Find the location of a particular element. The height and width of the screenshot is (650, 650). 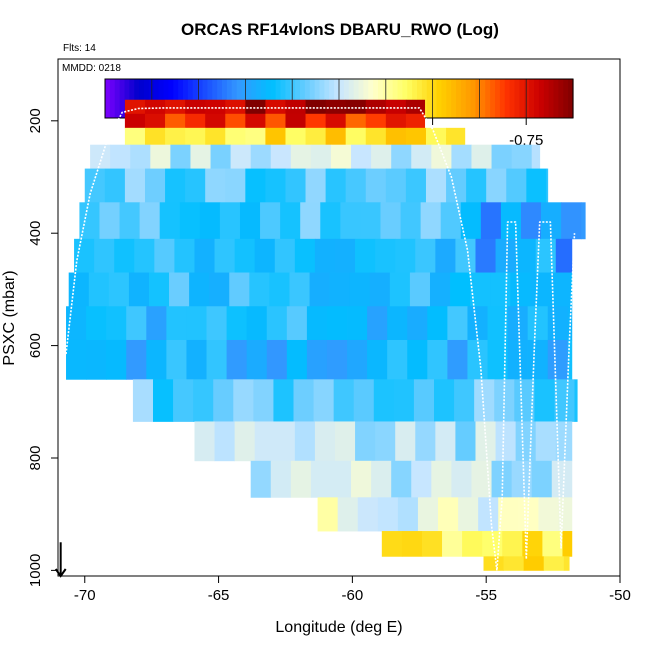

y-tick-label: 400 is located at coordinates (35, 233).